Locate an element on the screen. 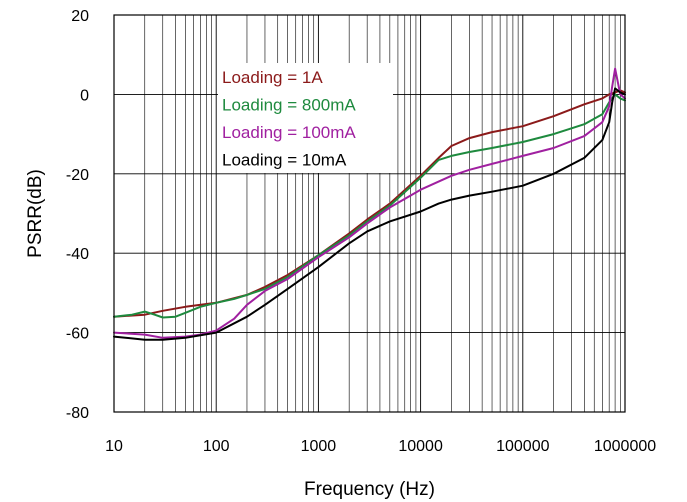 This screenshot has width=687, height=502. x-tick-label: 10000 is located at coordinates (420, 446).